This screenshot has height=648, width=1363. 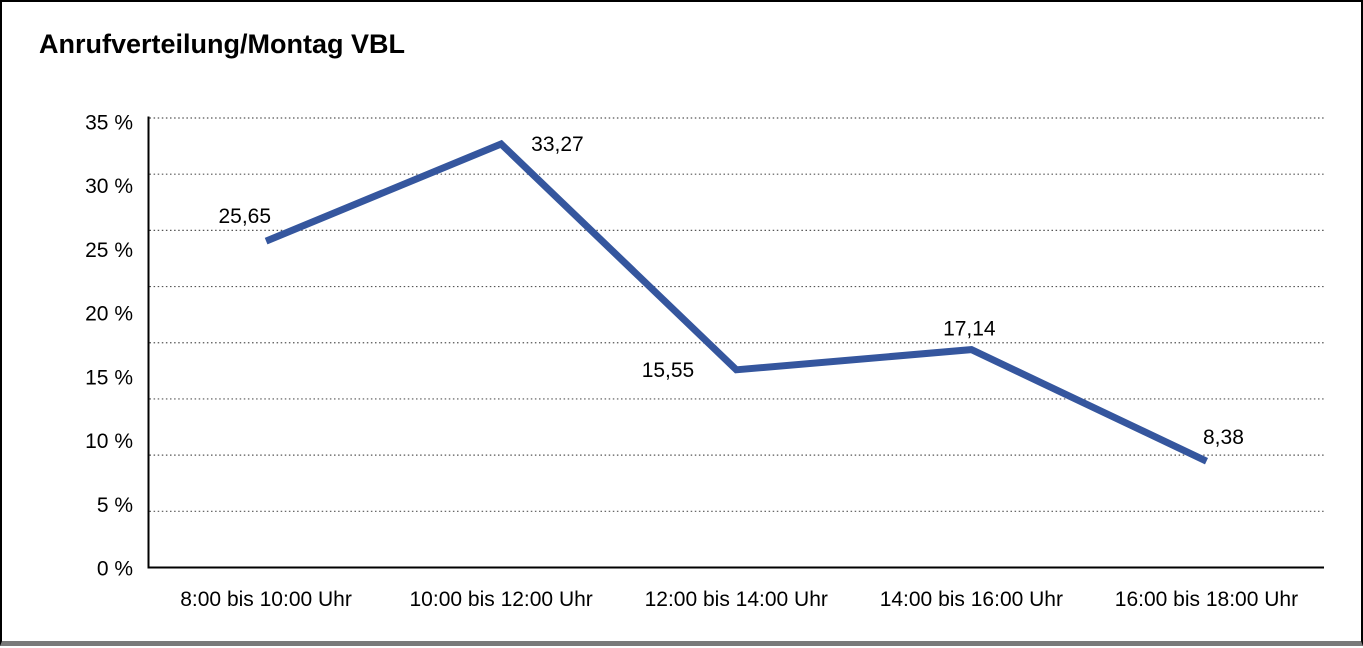 I want to click on x-tick-label: 14:00 bis 16:00 Uhr, so click(x=971, y=599).